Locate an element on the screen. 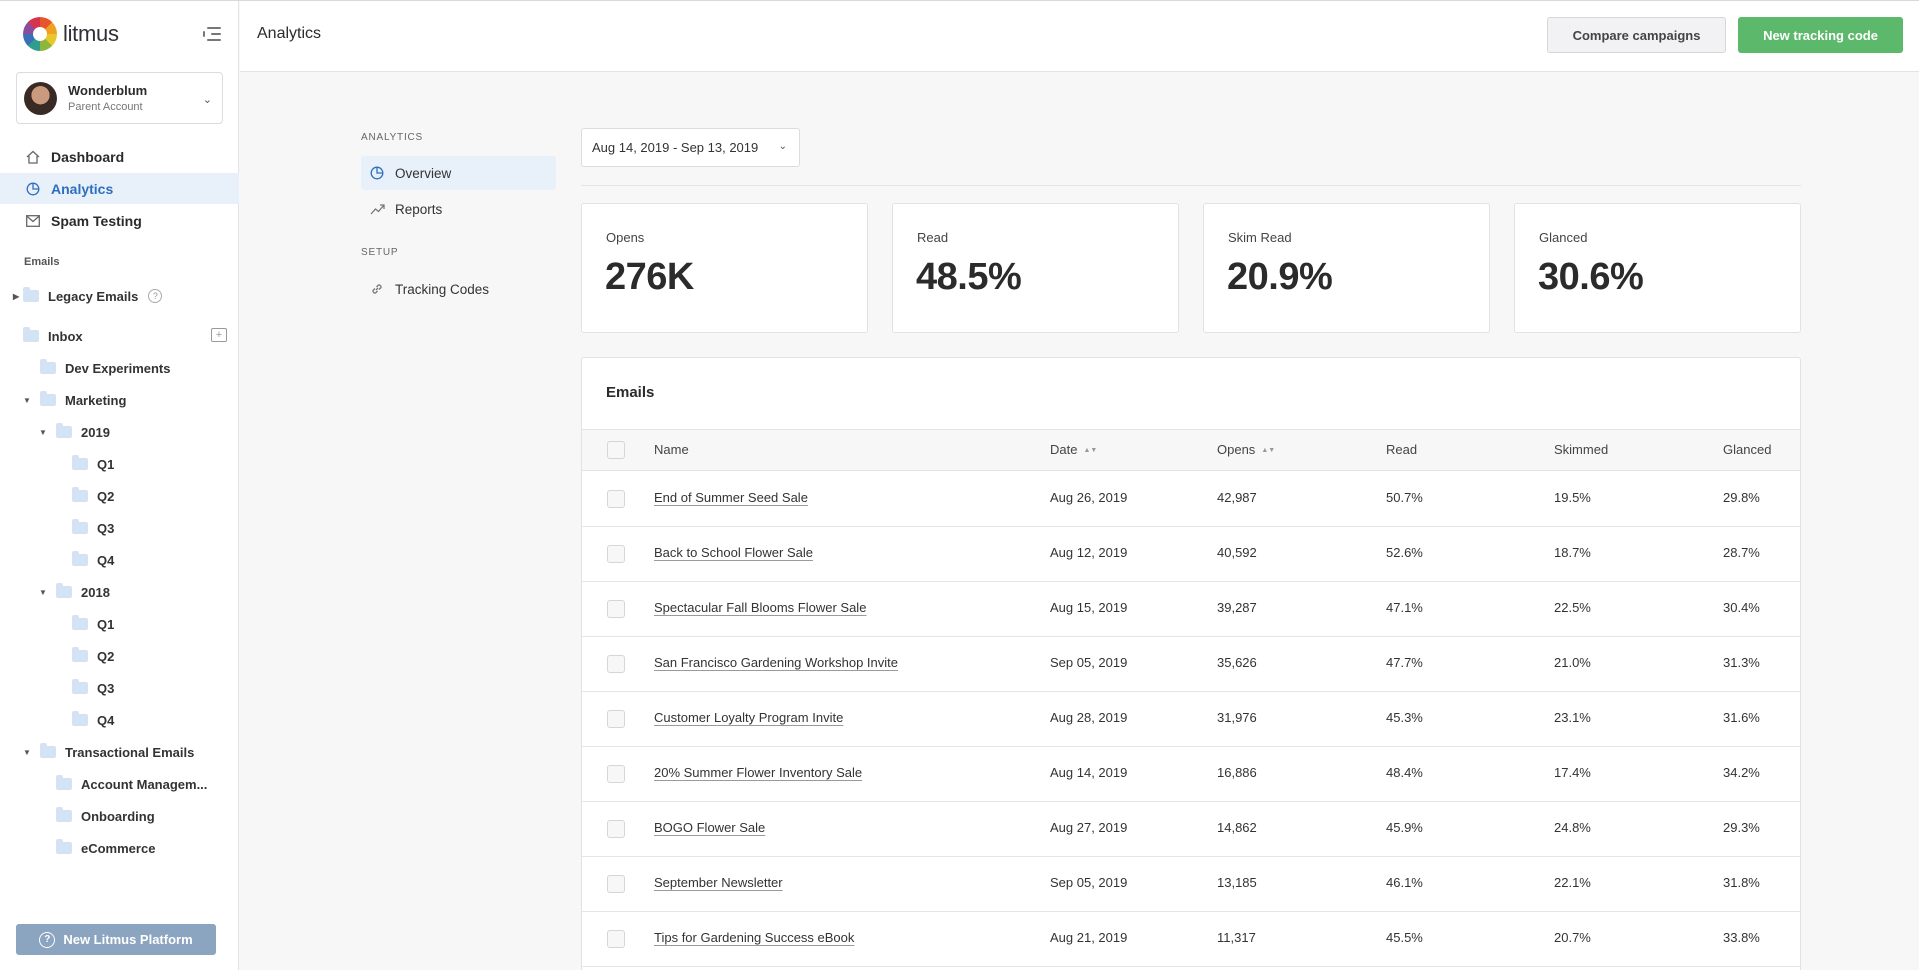 The width and height of the screenshot is (1919, 970). glanced-cell: 31.3% is located at coordinates (1741, 662).